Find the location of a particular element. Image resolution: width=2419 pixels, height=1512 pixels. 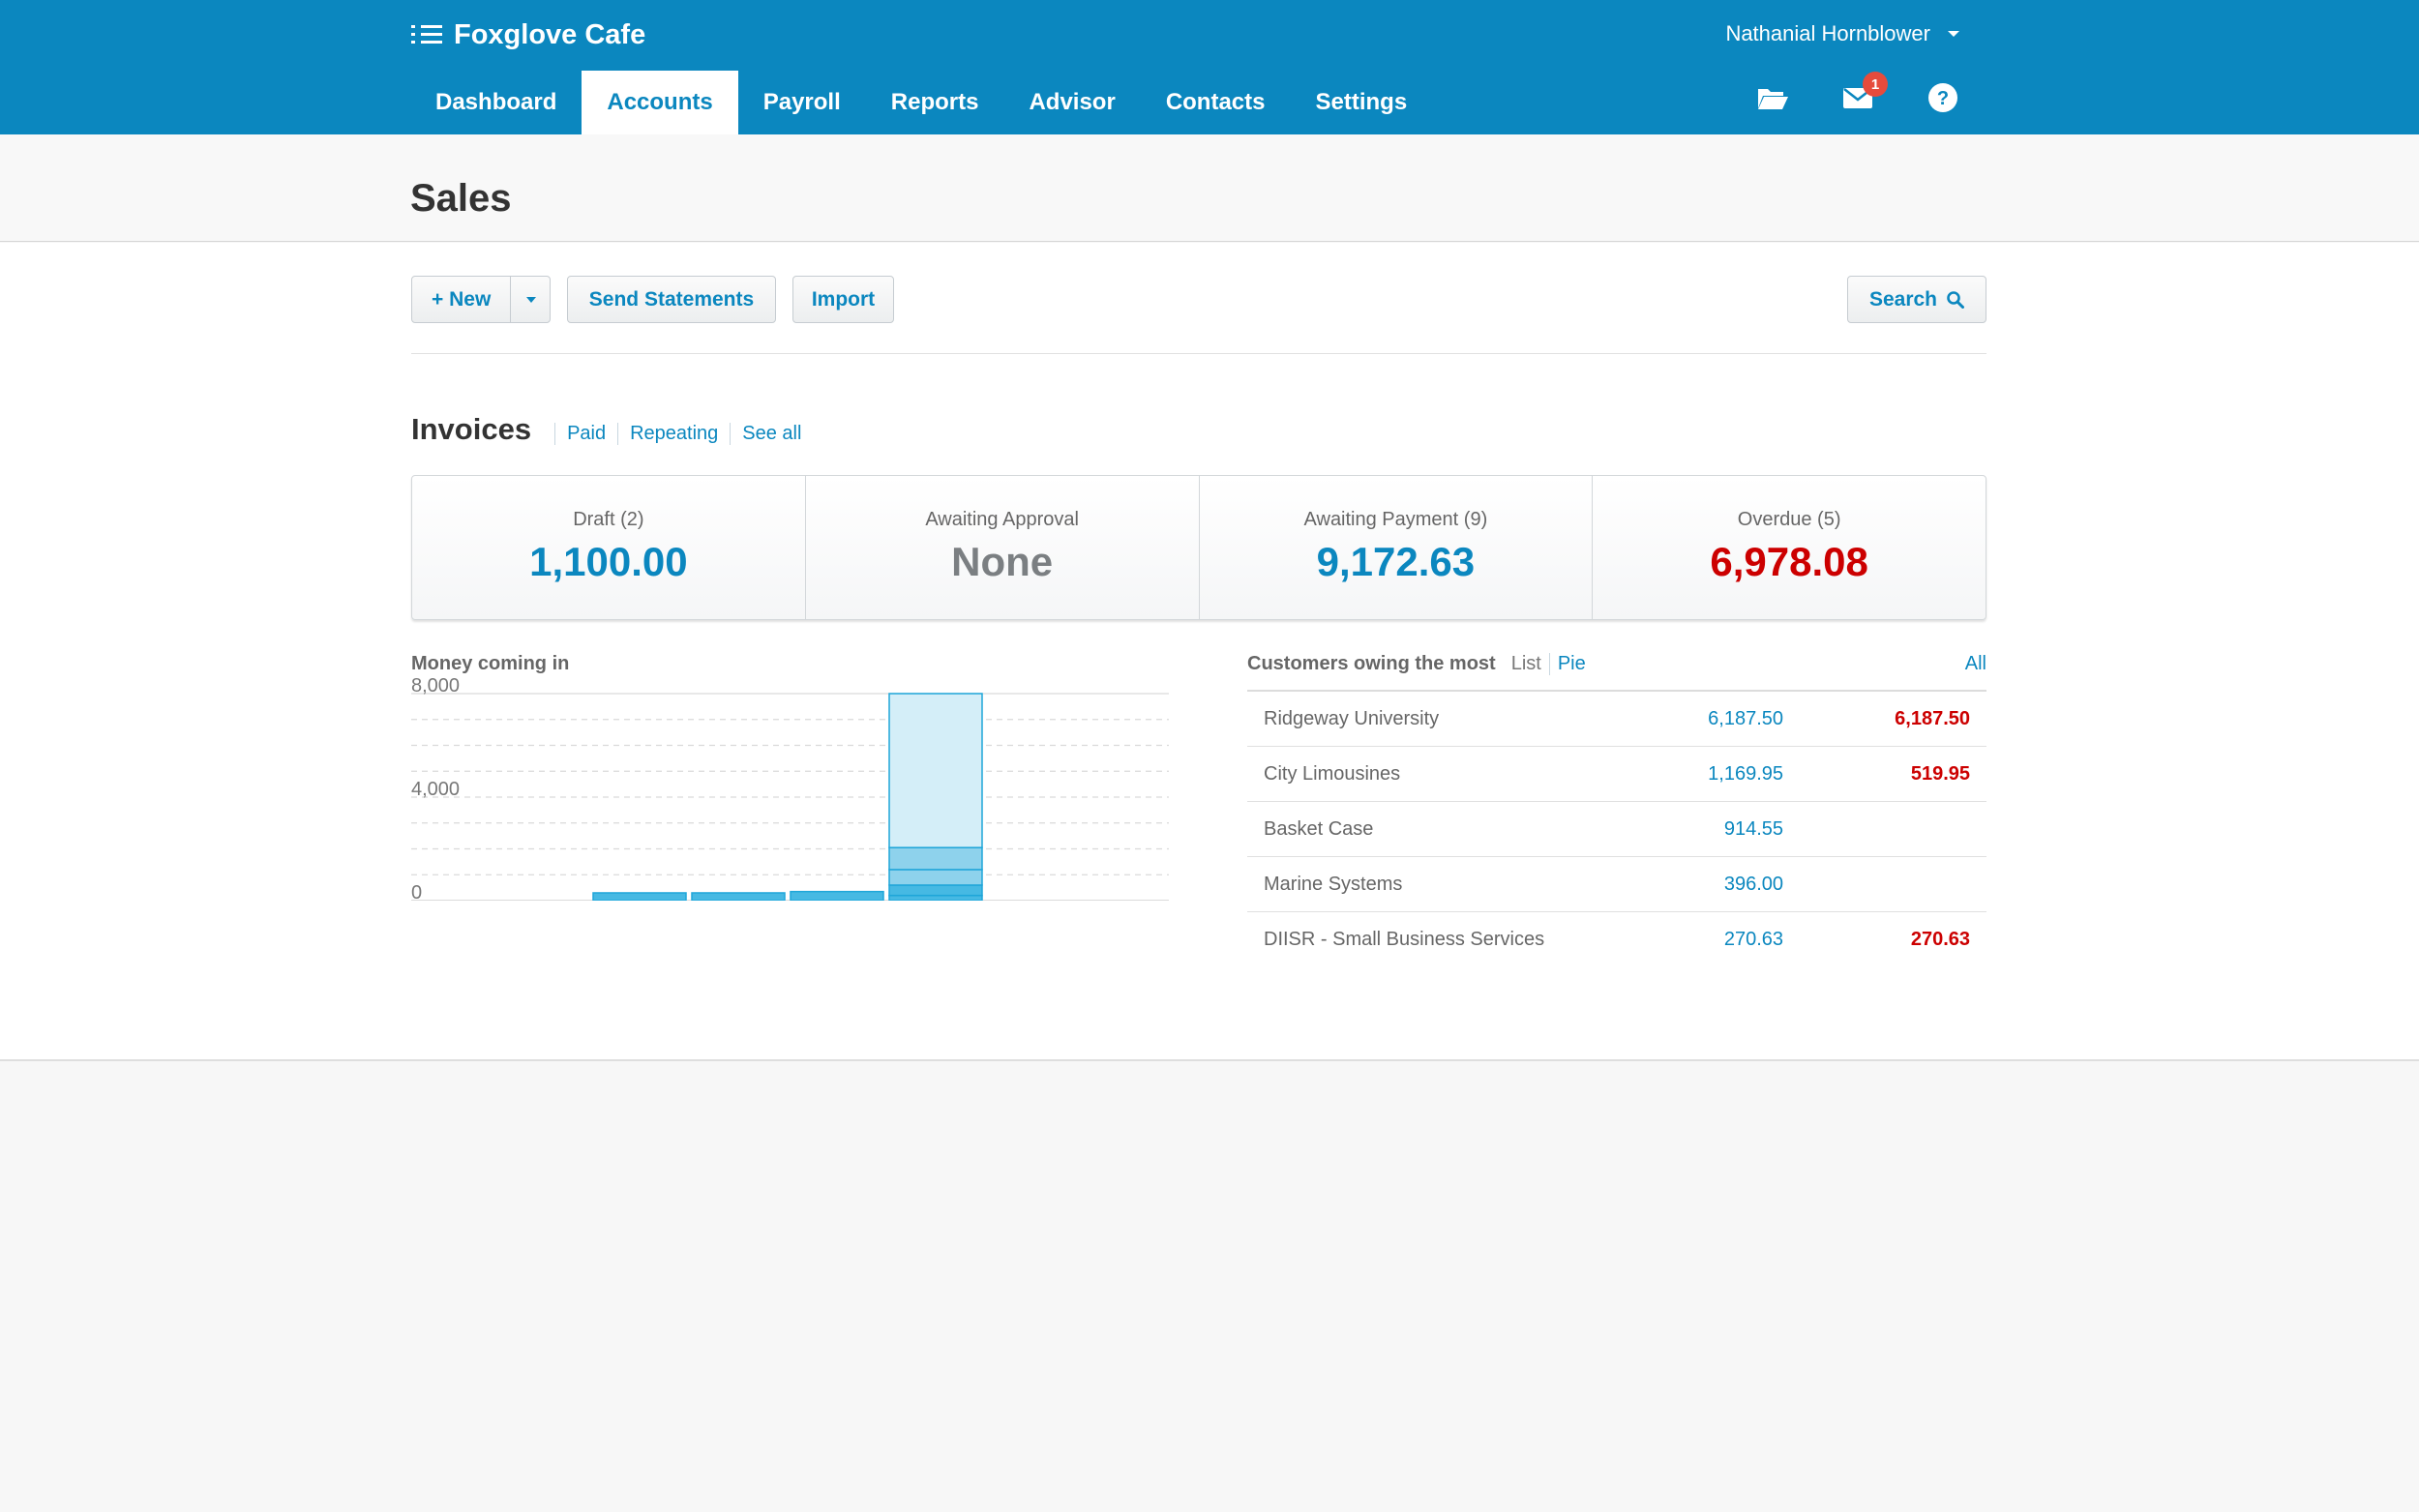

send-statements-label: Send Statements is located at coordinates (672, 299).